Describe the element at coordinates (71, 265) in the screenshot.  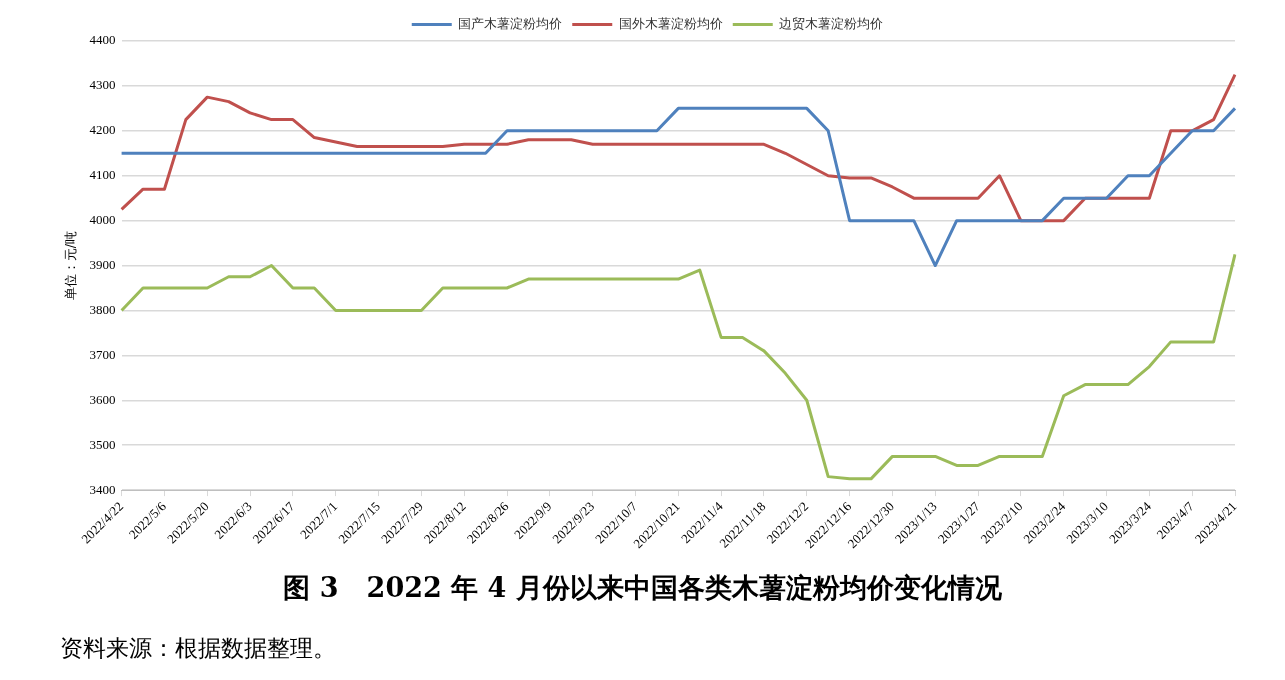
I see `y-axis-title: 单位：元/吨` at that location.